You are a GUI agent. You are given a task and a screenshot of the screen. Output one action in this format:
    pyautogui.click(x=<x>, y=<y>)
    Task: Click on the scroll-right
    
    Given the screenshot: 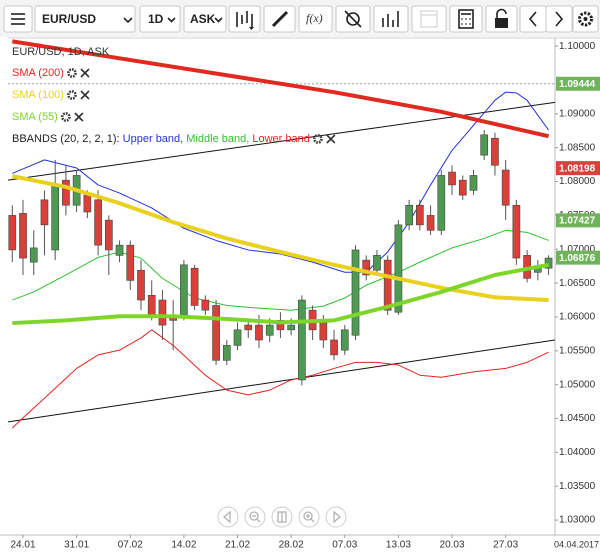 What is the action you would take?
    pyautogui.click(x=336, y=517)
    